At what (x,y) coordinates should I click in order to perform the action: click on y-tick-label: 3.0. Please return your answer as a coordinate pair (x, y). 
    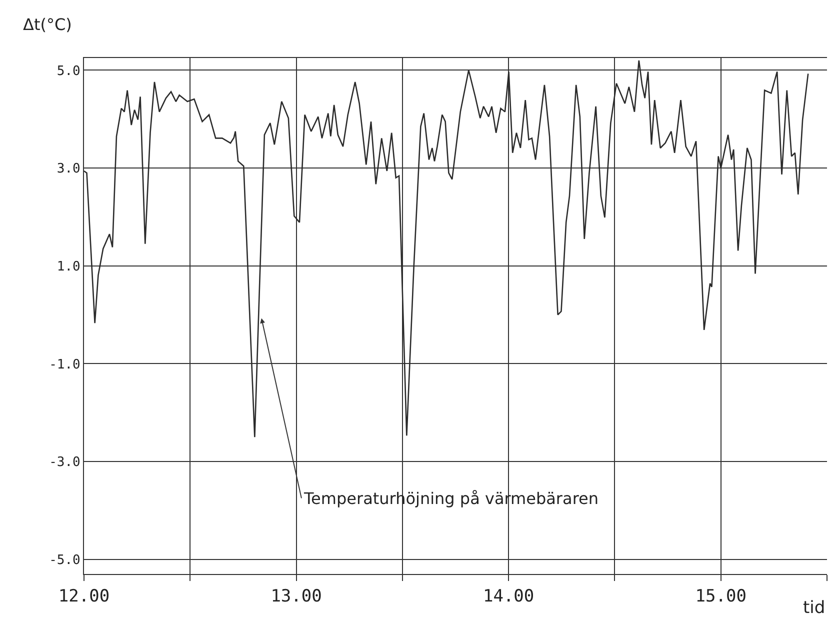
    Looking at the image, I should click on (68, 169).